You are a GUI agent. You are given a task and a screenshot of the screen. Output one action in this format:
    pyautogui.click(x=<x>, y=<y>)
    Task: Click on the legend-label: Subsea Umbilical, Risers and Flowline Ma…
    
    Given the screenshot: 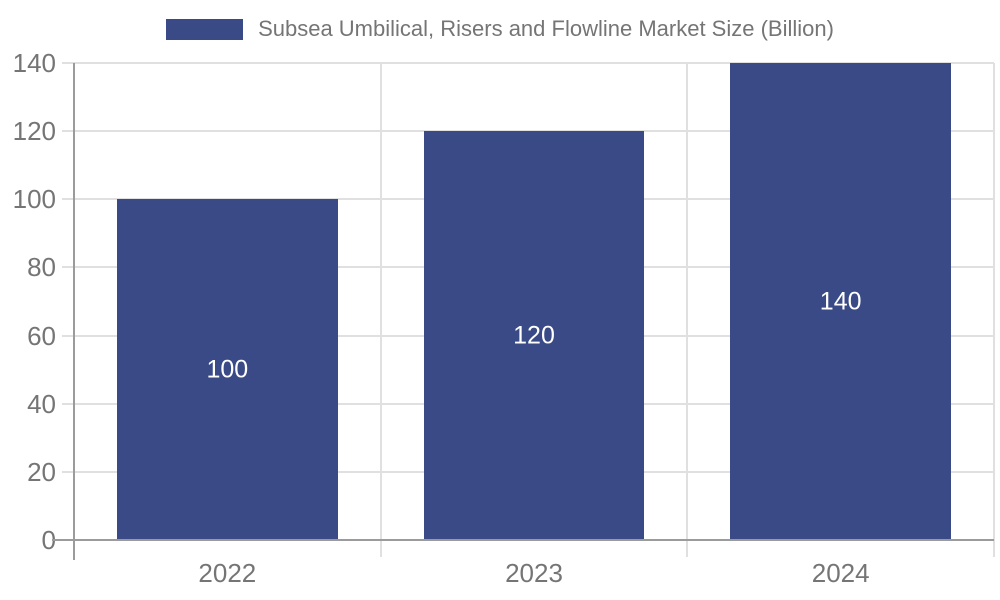 What is the action you would take?
    pyautogui.click(x=546, y=28)
    